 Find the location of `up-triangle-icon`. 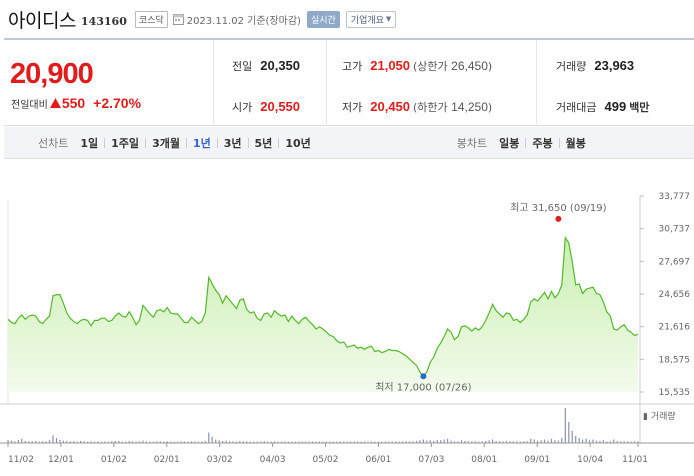

up-triangle-icon is located at coordinates (55, 103).